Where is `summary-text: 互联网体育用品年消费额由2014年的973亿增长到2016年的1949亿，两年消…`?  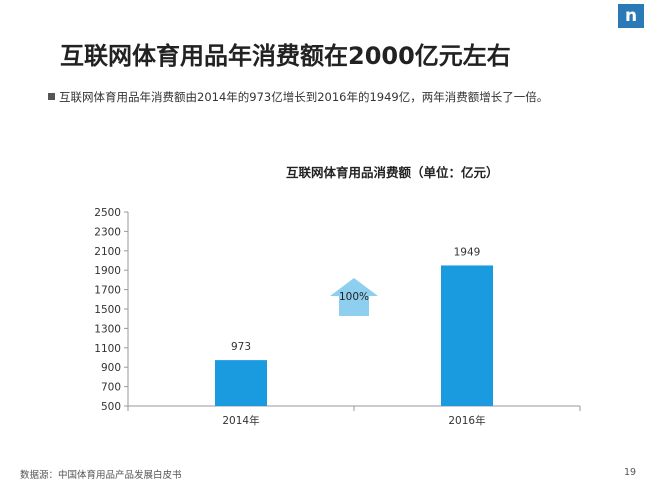 summary-text: 互联网体育用品年消费额由2014年的973亿增长到2016年的1949亿，两年消… is located at coordinates (298, 97).